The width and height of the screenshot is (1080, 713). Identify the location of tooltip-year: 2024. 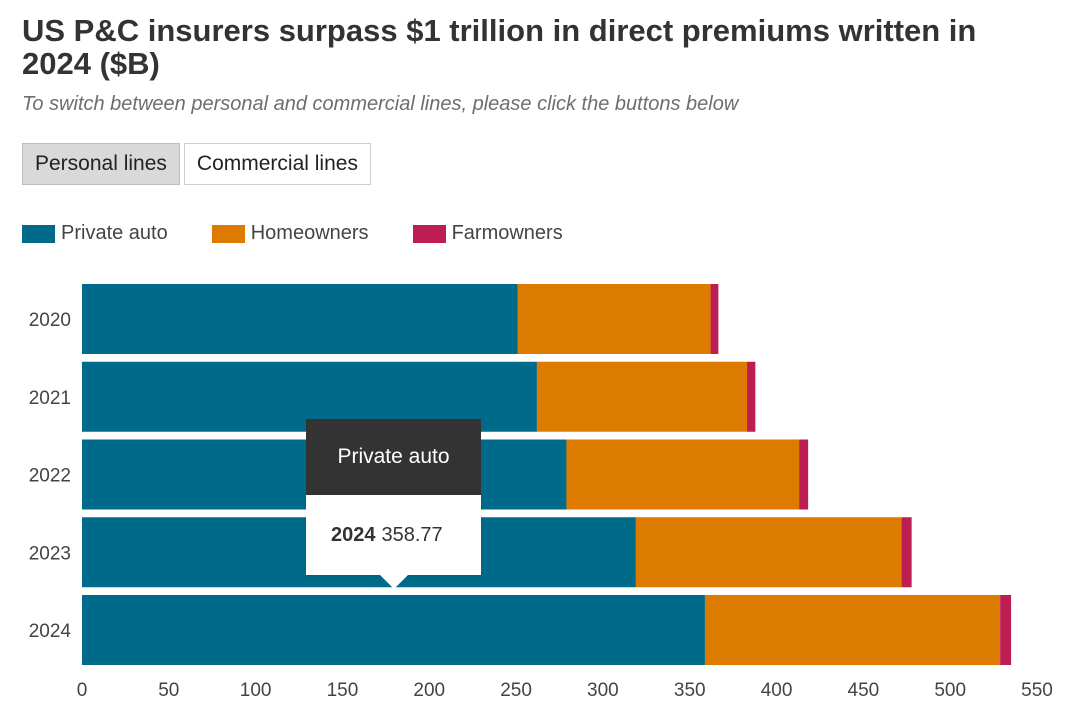
(353, 534).